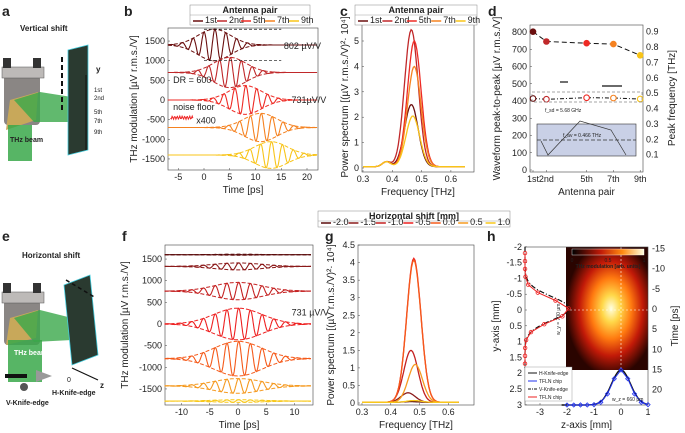 Image resolution: width=685 pixels, height=433 pixels. Describe the element at coordinates (69, 380) in the screenshot. I see `zero-label: 0` at that location.